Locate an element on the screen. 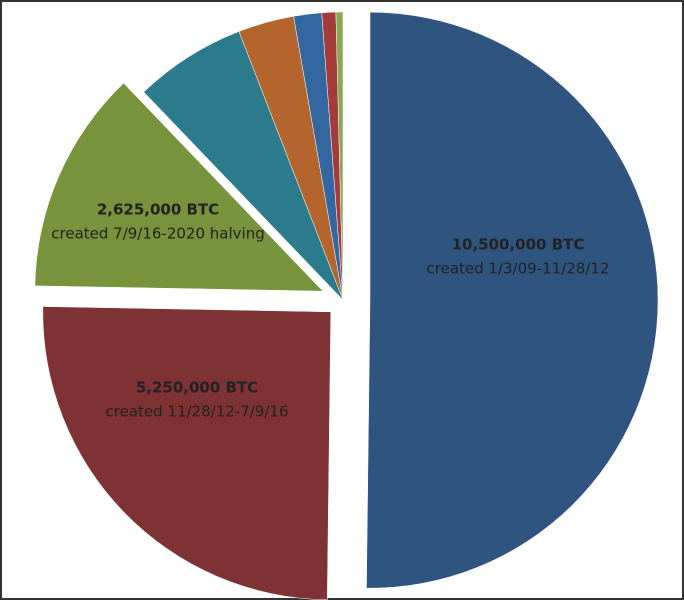  value-label: 5,250,000 BTC is located at coordinates (197, 388).